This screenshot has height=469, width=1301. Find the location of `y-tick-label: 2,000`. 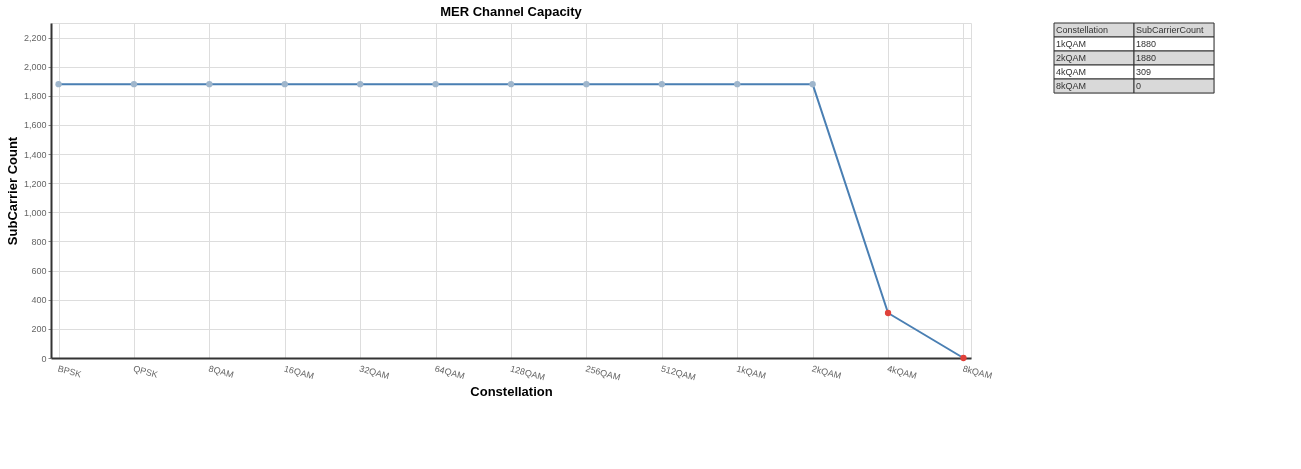

y-tick-label: 2,000 is located at coordinates (35, 67).